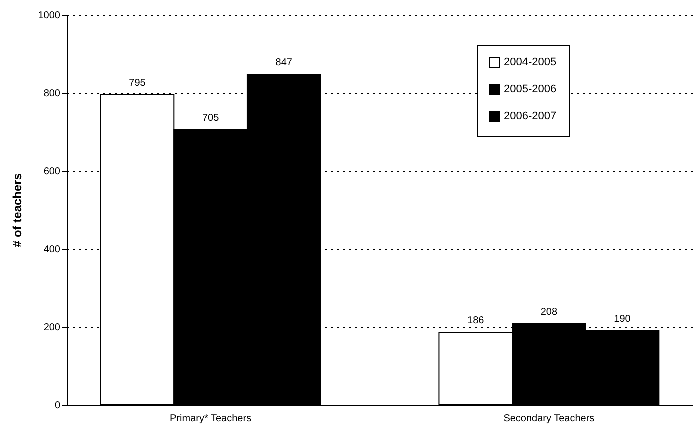  I want to click on data-label: 190, so click(623, 319).